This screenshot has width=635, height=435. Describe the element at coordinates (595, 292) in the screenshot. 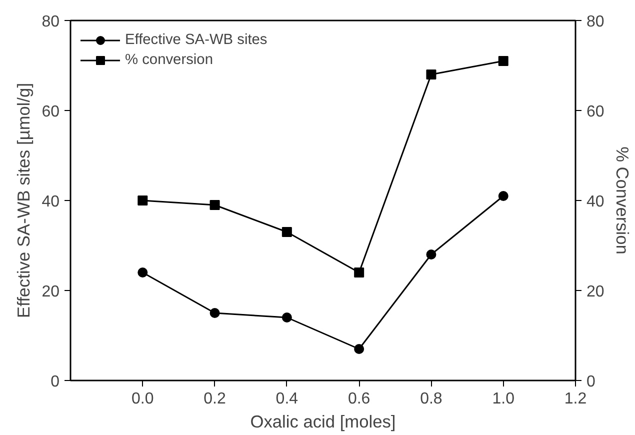

I see `y2-tick-label: 20` at that location.